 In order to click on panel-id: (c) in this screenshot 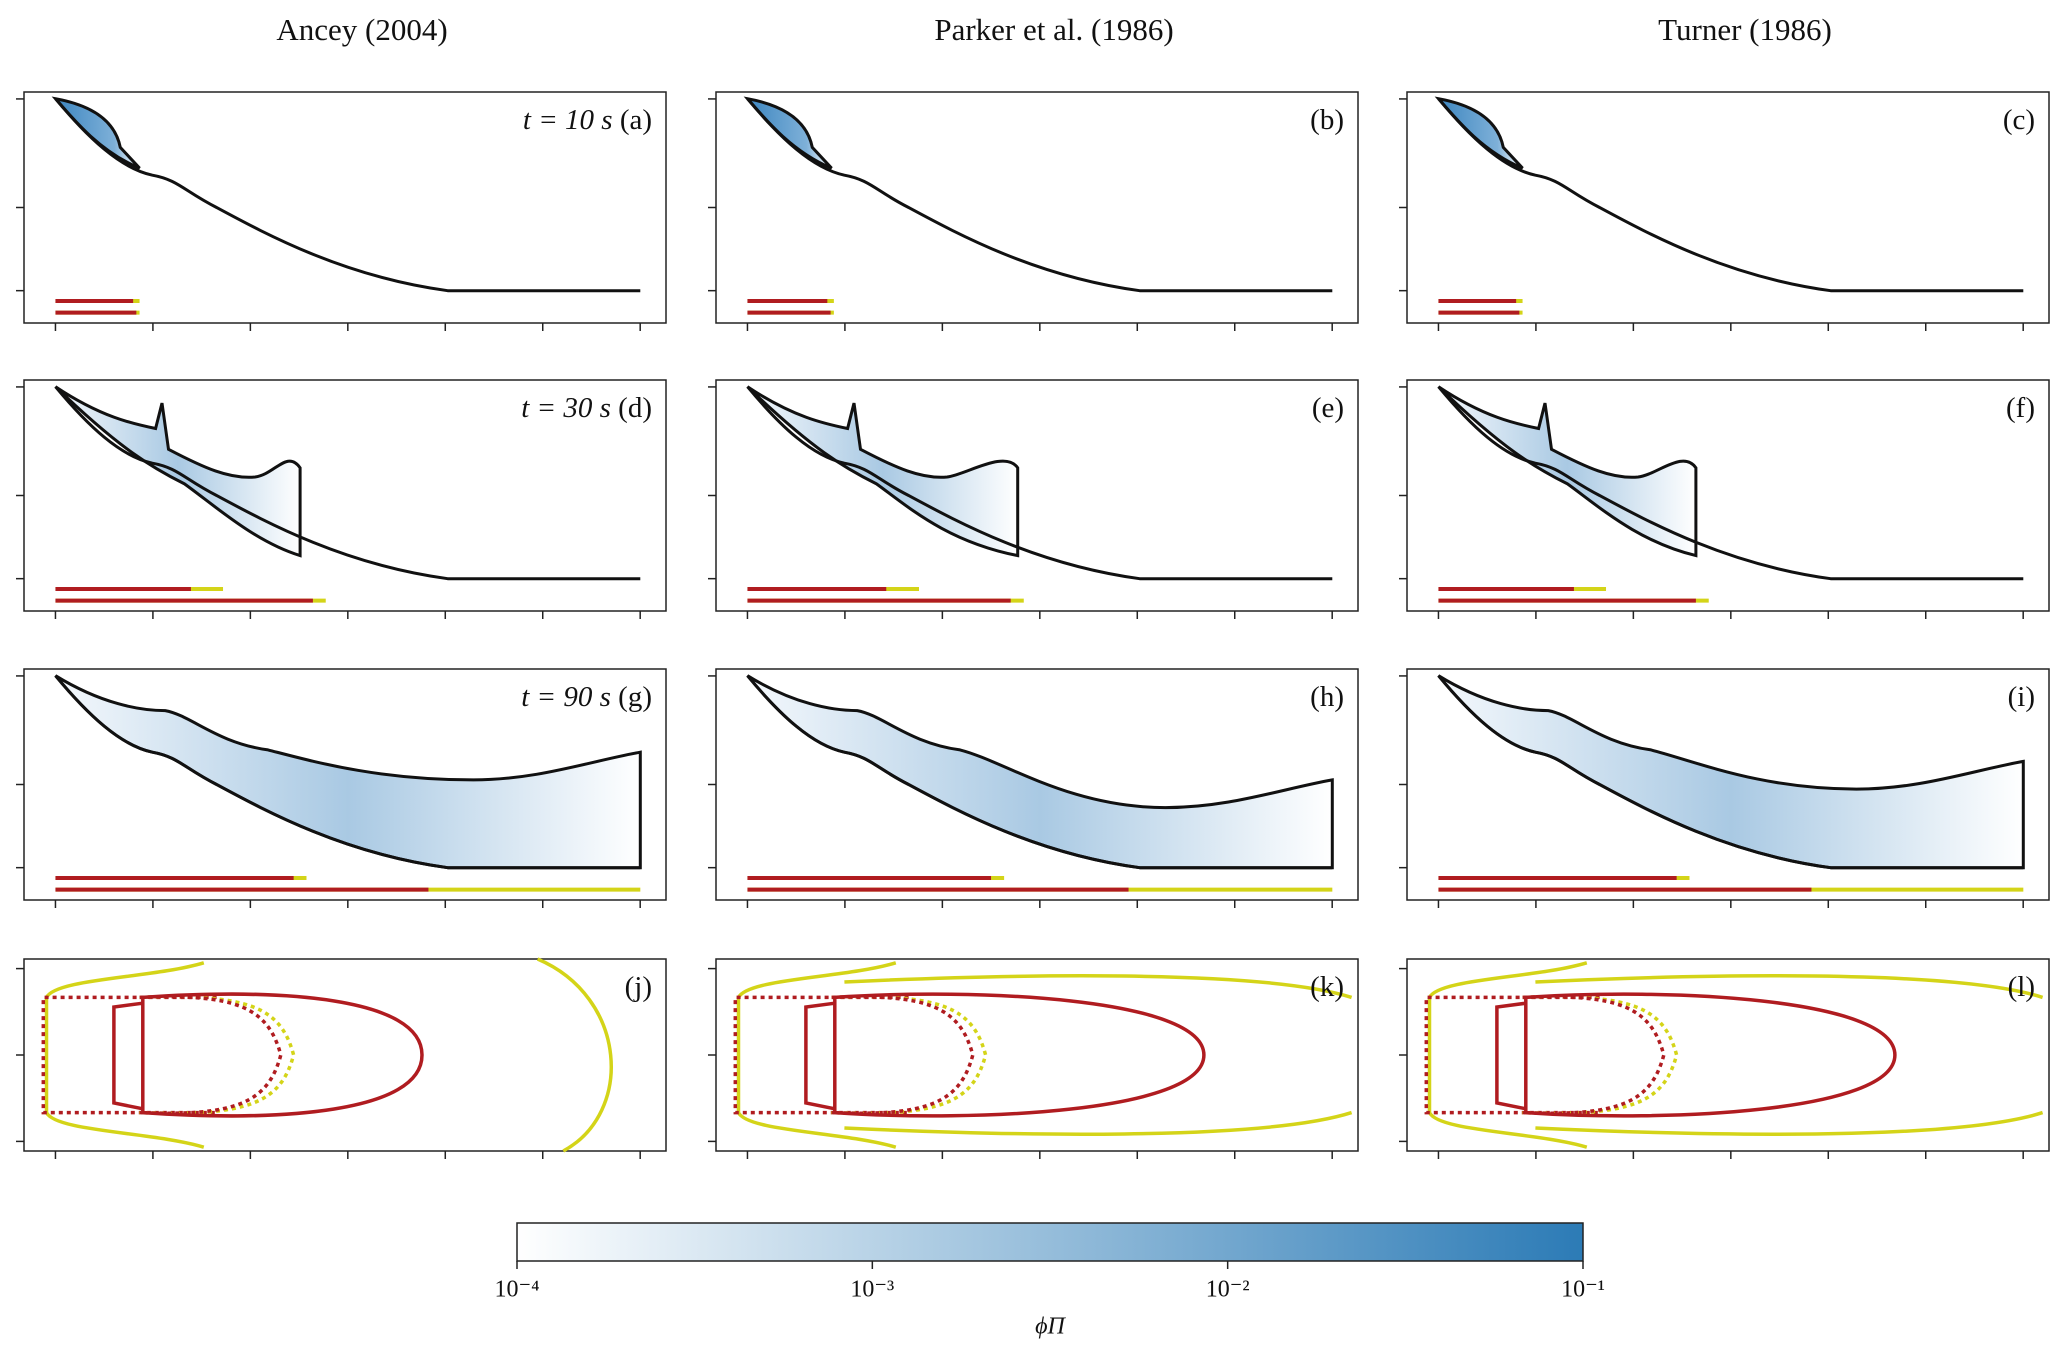, I will do `click(2019, 120)`.